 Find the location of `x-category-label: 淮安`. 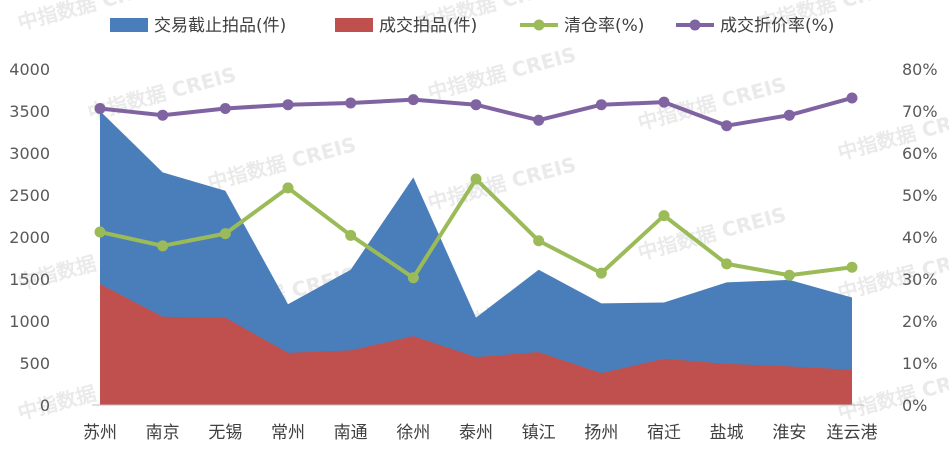

x-category-label: 淮安 is located at coordinates (789, 433).